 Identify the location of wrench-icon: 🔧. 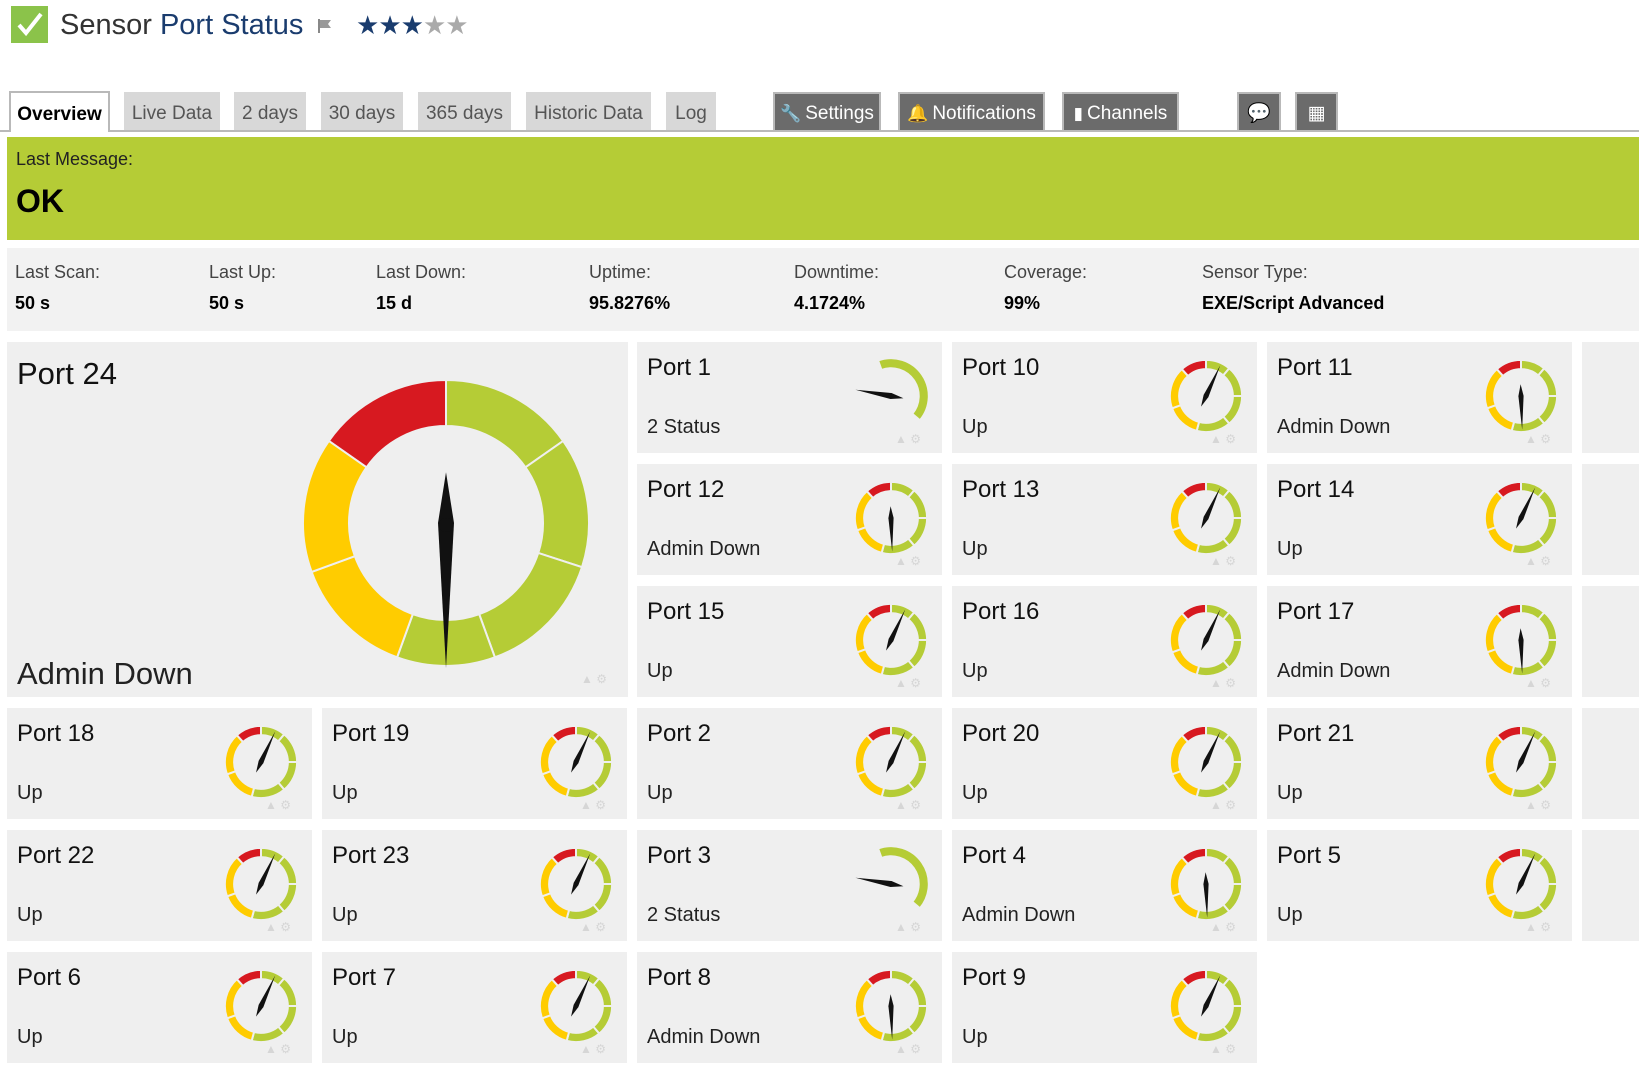
(791, 113).